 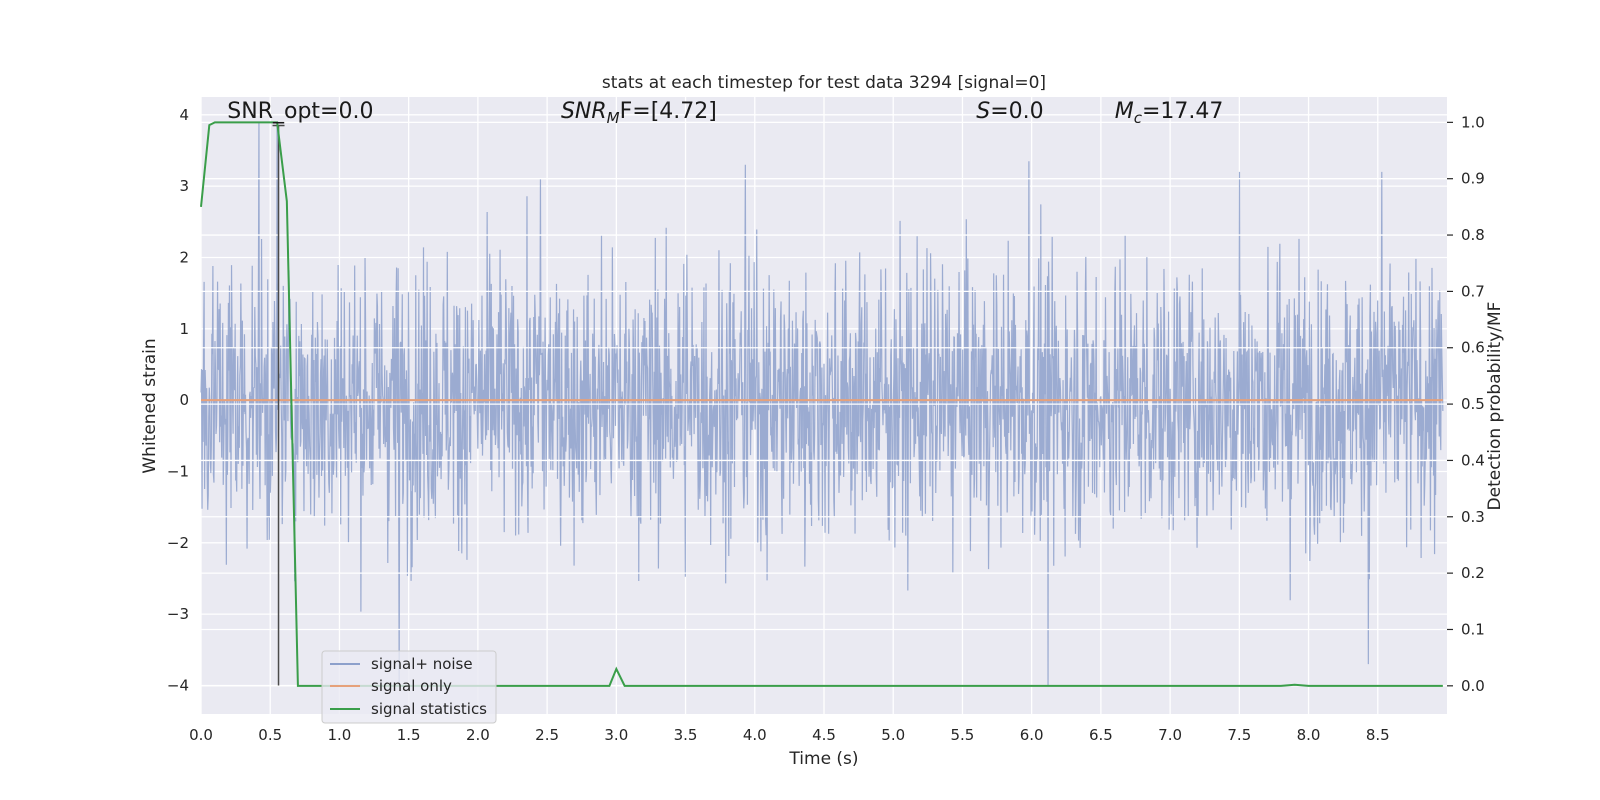 What do you see at coordinates (184, 400) in the screenshot?
I see `y-tick-label-4: 0` at bounding box center [184, 400].